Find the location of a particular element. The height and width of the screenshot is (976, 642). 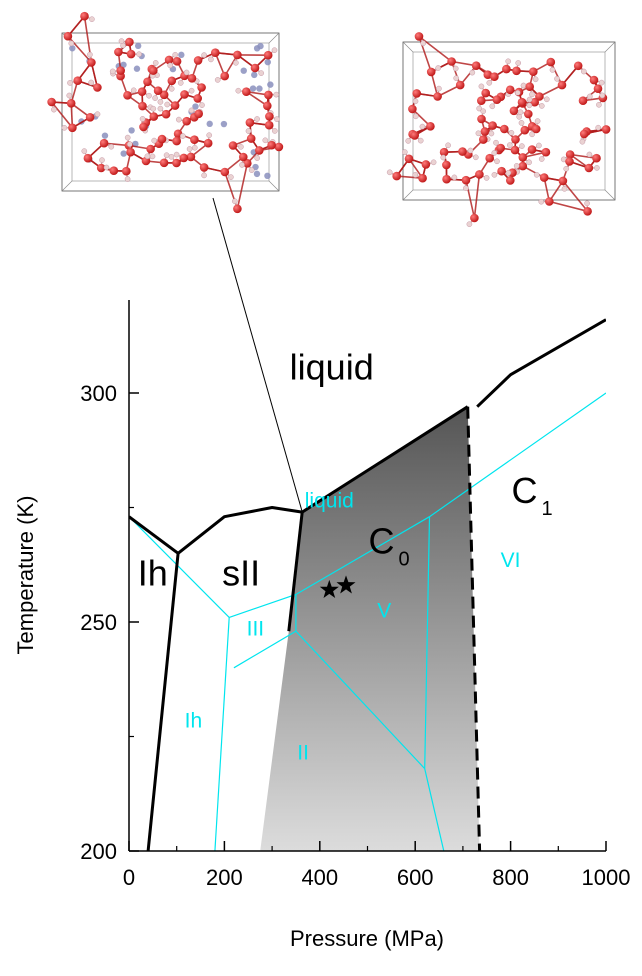

x-tick-label-2: 400 is located at coordinates (319, 877).